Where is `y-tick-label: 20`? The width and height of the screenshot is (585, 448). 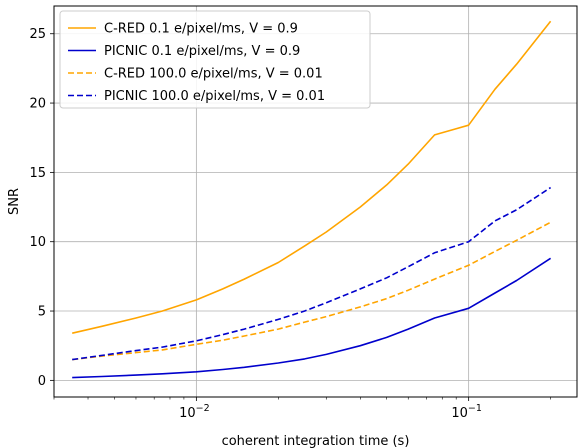 y-tick-label: 20 is located at coordinates (37, 104).